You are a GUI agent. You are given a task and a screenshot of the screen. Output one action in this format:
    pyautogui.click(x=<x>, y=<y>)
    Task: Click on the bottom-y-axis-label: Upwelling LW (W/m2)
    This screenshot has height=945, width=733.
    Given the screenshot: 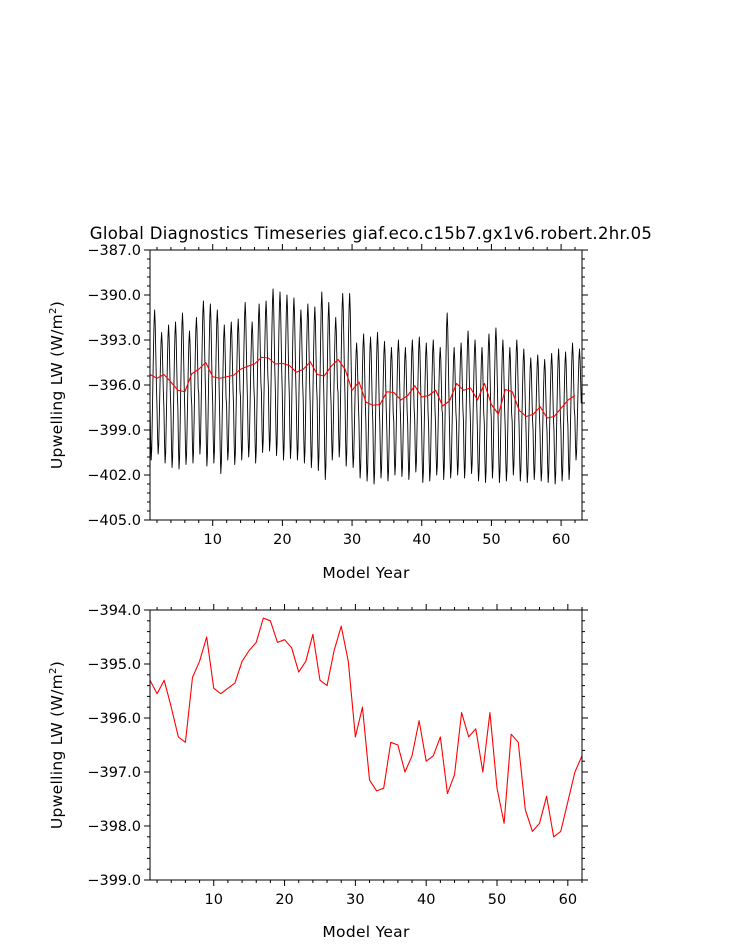 What is the action you would take?
    pyautogui.click(x=57, y=745)
    